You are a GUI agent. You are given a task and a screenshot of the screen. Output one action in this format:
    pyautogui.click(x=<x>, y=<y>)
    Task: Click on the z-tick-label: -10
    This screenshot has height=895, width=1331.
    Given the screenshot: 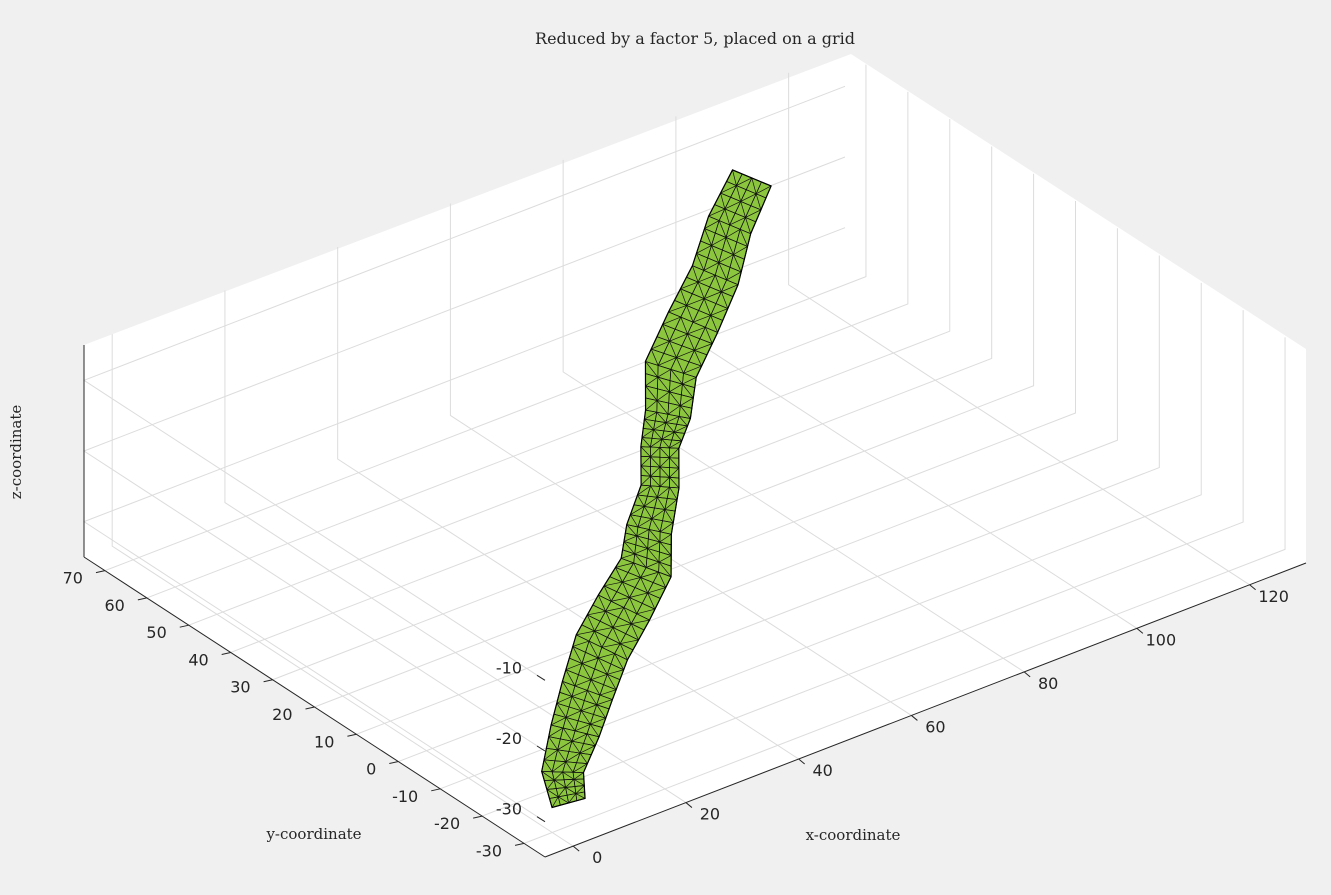 What is the action you would take?
    pyautogui.click(x=509, y=667)
    